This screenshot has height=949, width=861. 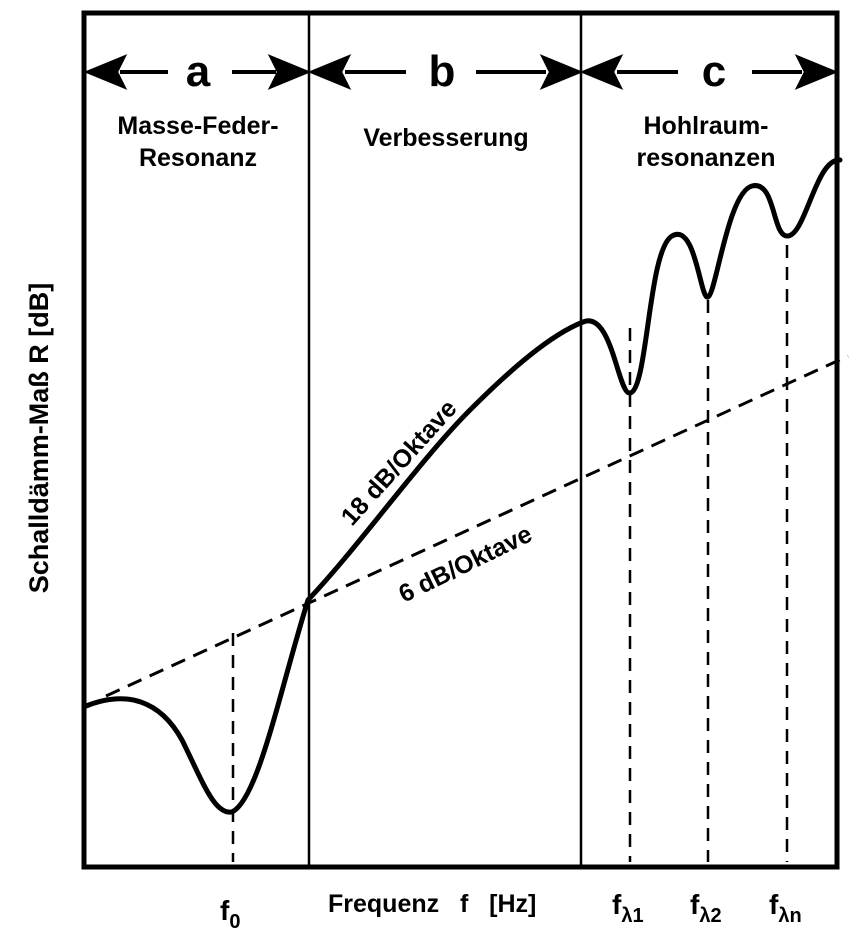 I want to click on region-c-caption-line2: resonanzen, so click(x=706, y=158).